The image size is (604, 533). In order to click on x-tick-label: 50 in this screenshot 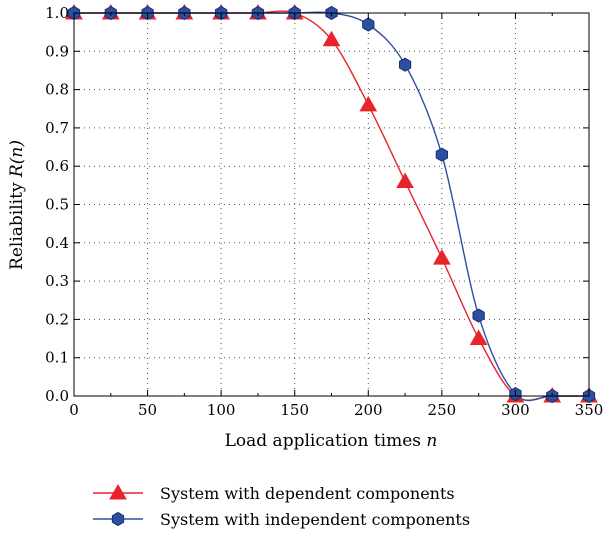, I will do `click(147, 410)`.